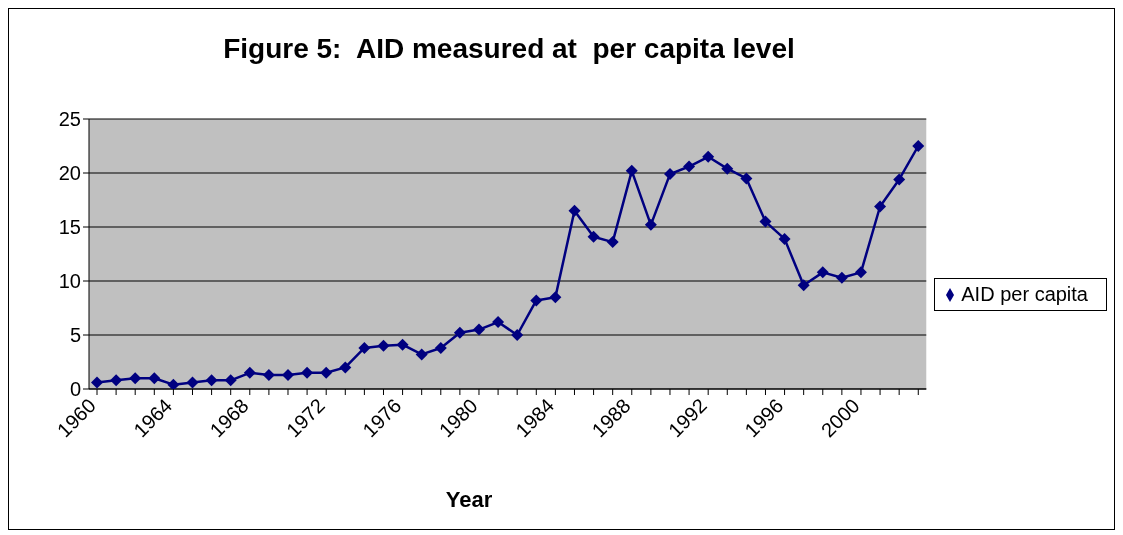 The width and height of the screenshot is (1123, 535). I want to click on y-tick-label: 15, so click(69, 227).